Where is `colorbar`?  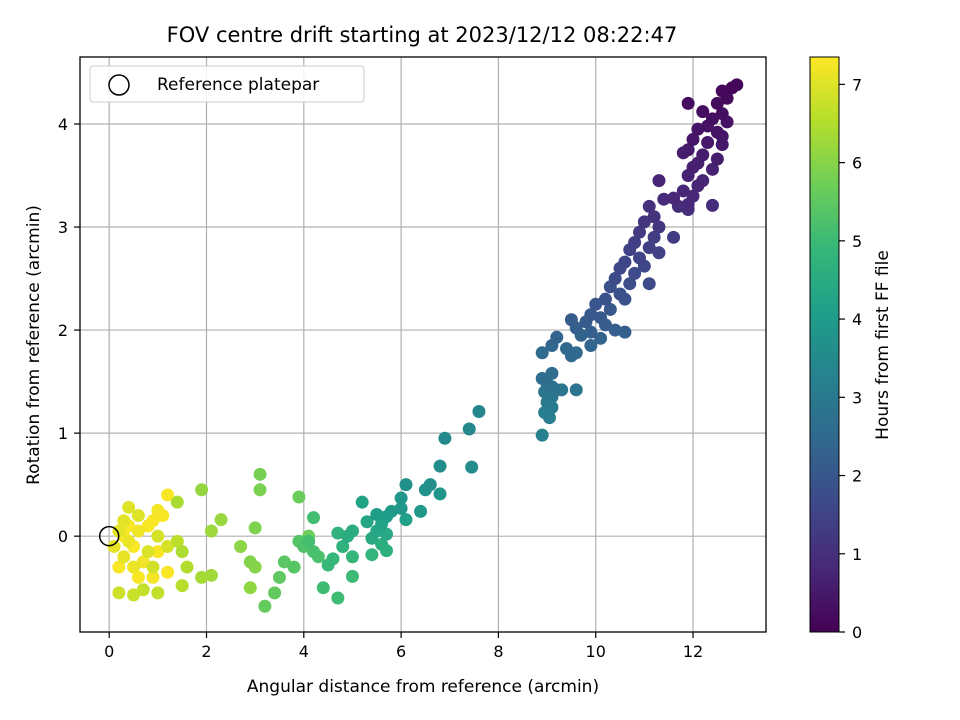 colorbar is located at coordinates (824, 344).